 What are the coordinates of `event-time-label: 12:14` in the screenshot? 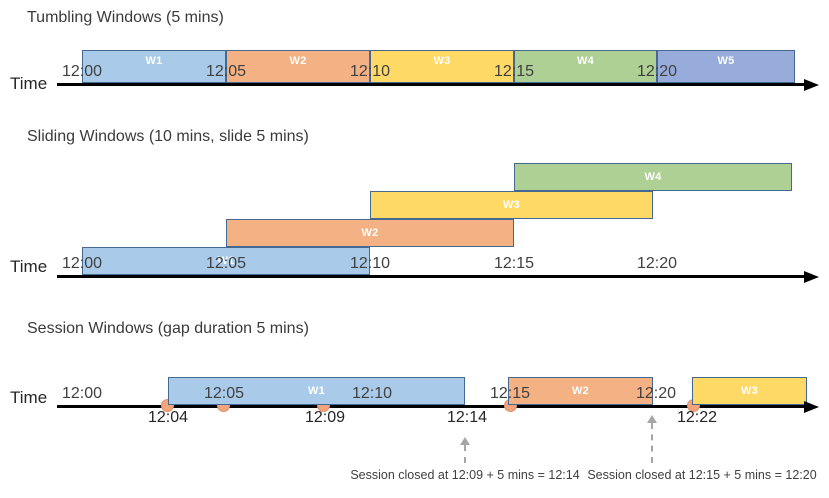 It's located at (467, 417).